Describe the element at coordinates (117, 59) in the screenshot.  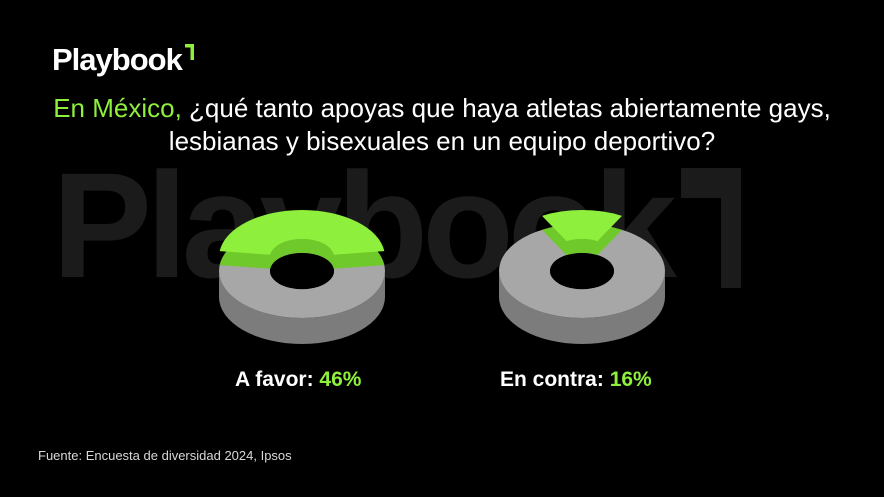
I see `logo-text: Playbook` at that location.